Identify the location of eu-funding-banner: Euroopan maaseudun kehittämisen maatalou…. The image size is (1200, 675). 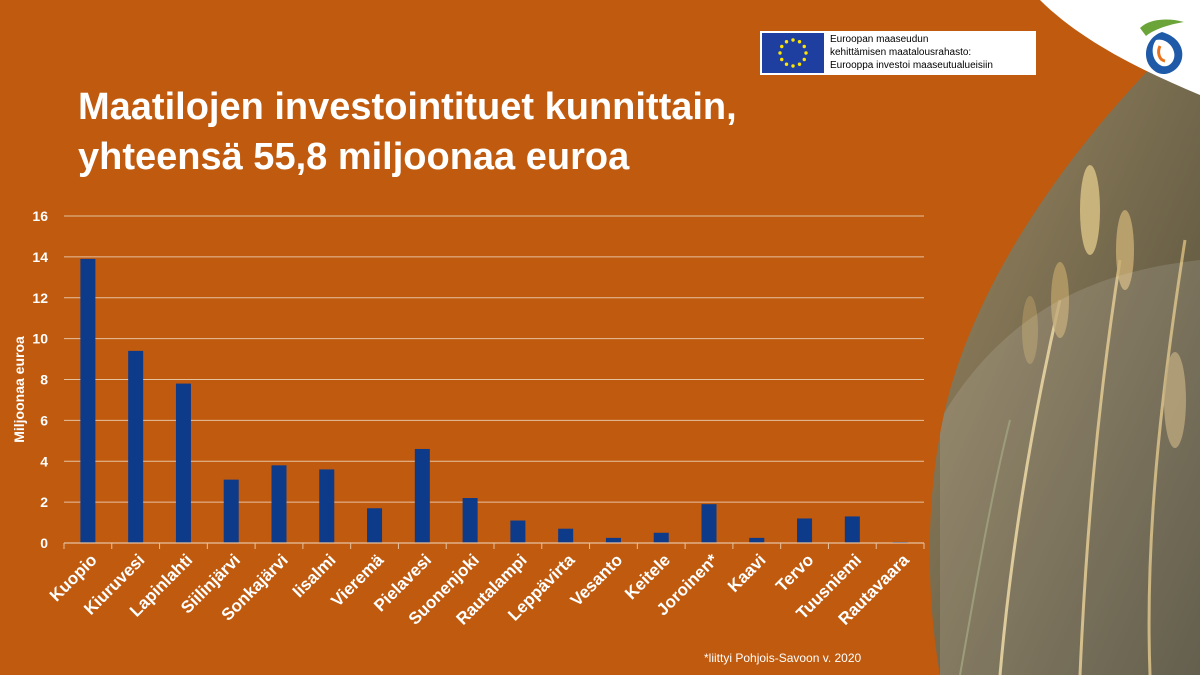
(898, 53).